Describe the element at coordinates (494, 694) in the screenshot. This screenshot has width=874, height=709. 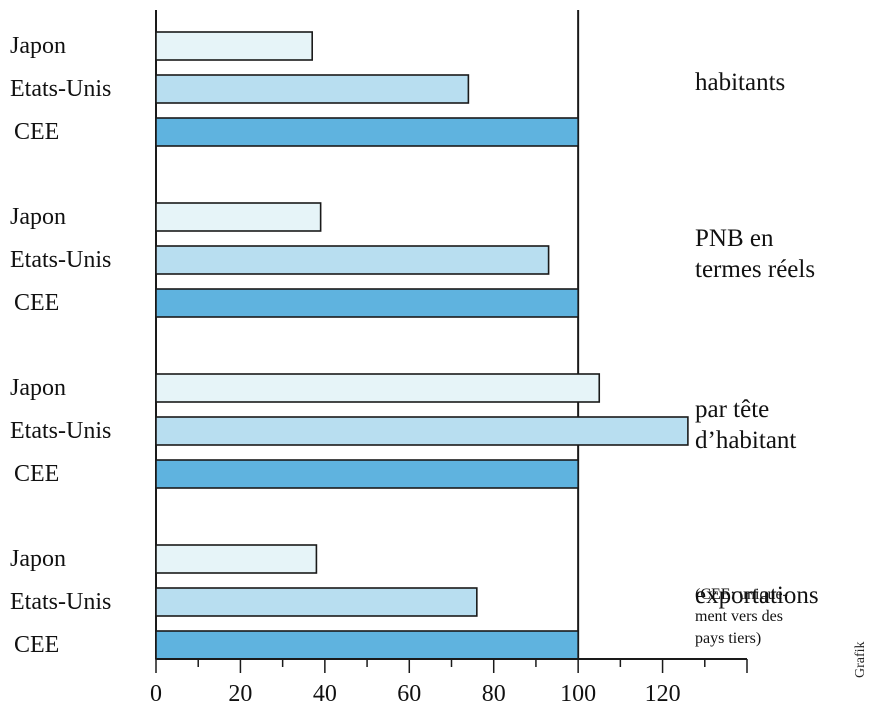
I see `x-tick-label: 80` at that location.